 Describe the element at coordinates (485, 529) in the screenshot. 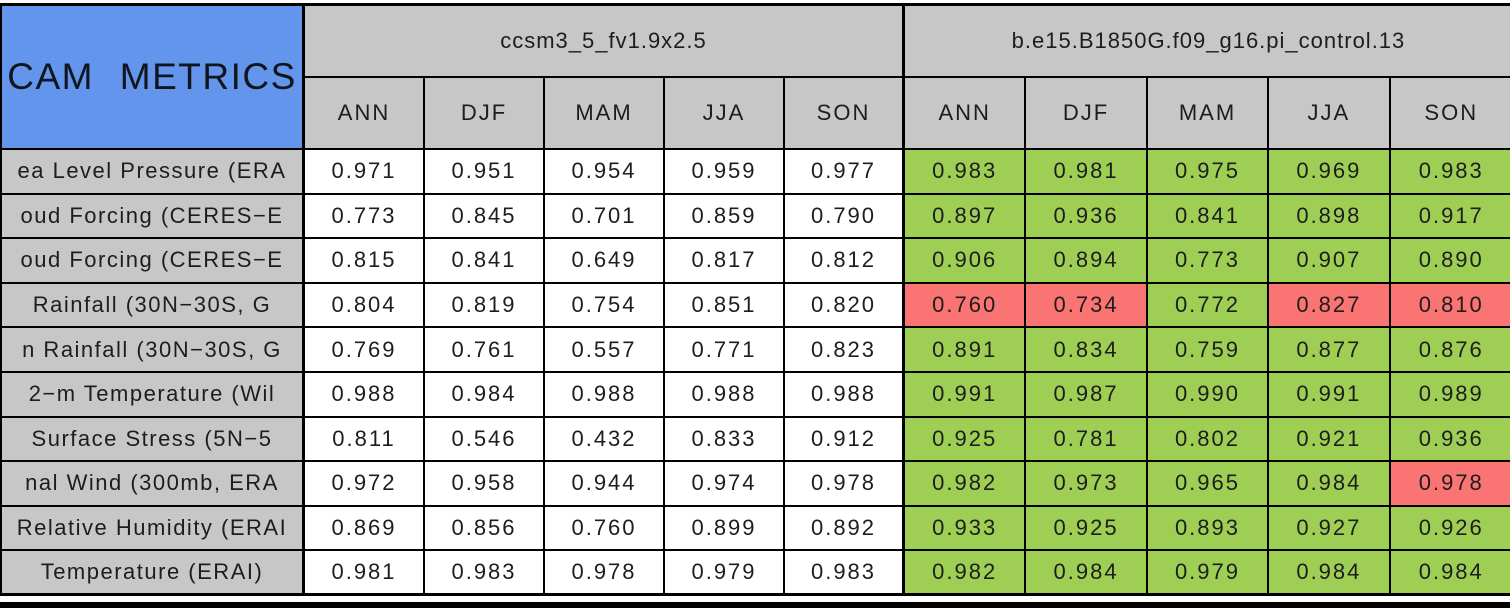

I see `metric-cell: 0.856` at that location.